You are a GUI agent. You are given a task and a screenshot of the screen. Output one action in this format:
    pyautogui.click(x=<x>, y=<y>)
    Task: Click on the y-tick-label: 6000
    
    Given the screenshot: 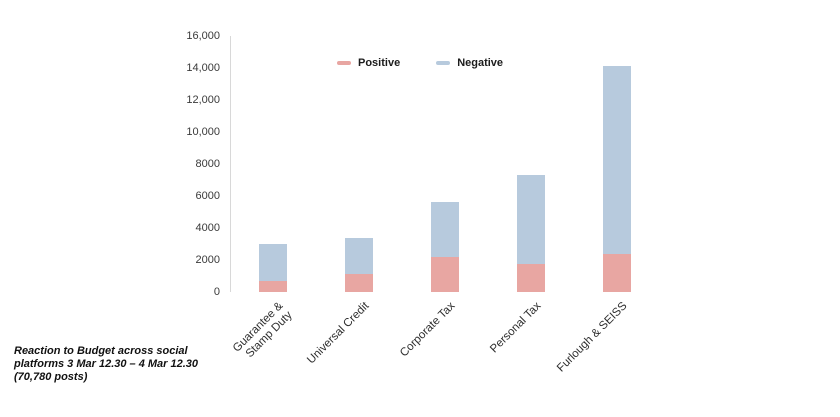 What is the action you would take?
    pyautogui.click(x=207, y=196)
    